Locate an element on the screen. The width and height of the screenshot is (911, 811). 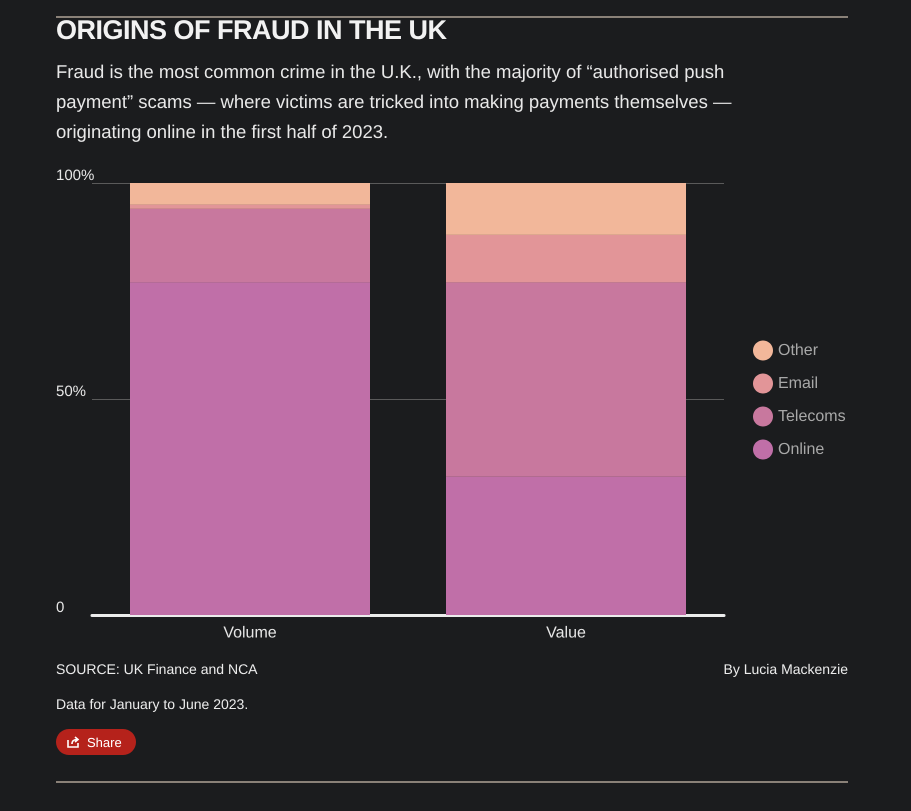
source-note: SOURCE: UK Finance and NCA is located at coordinates (157, 669).